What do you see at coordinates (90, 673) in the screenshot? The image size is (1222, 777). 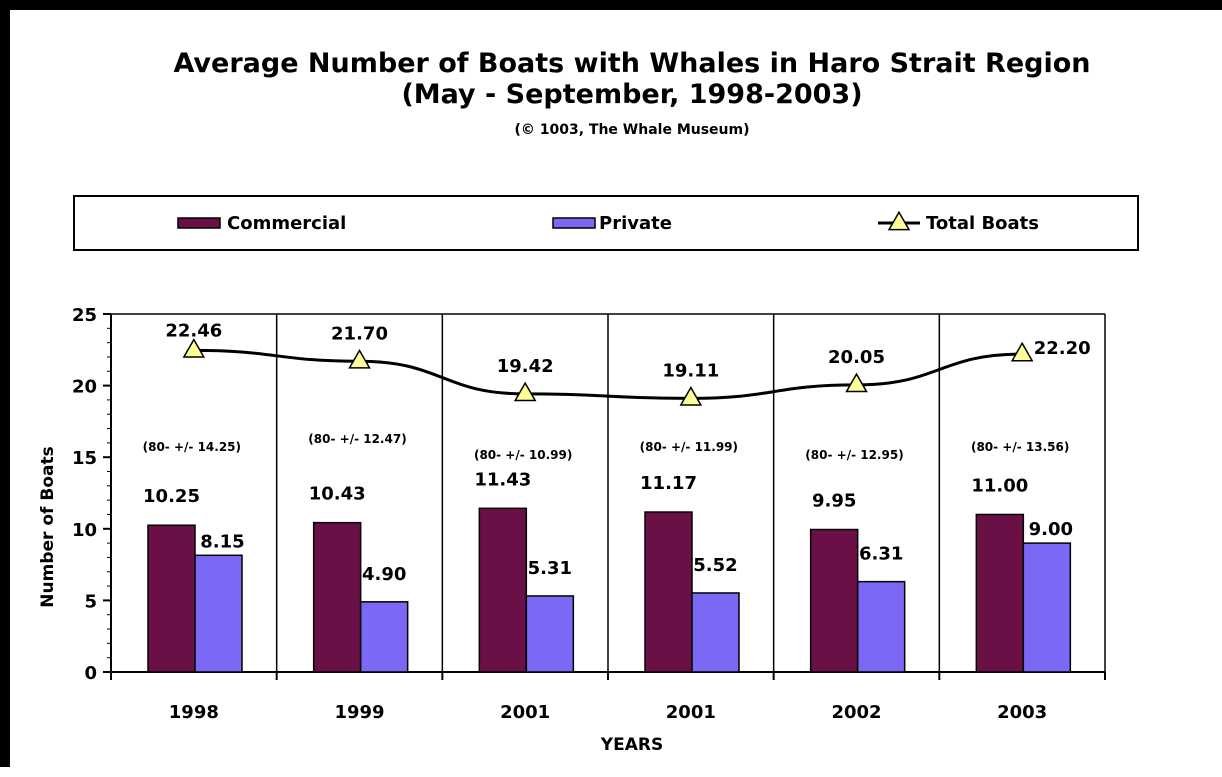 I see `y-tick-label: 0` at bounding box center [90, 673].